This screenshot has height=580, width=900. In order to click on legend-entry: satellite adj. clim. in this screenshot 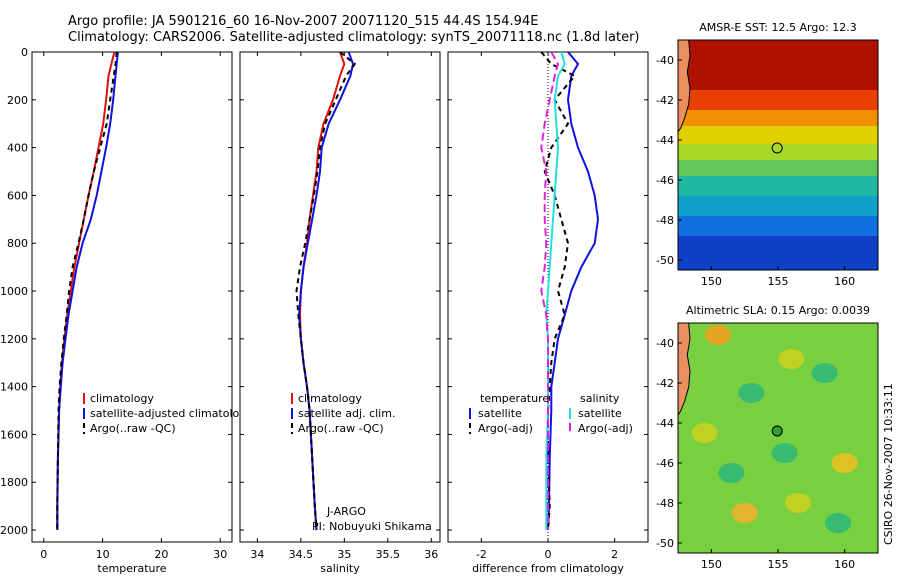, I will do `click(346, 413)`.